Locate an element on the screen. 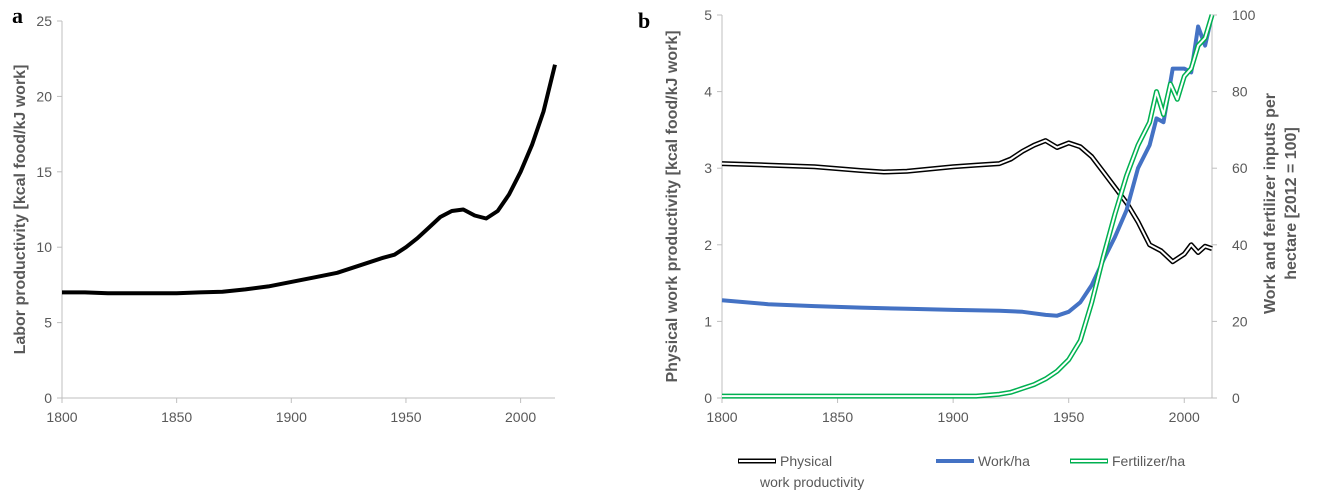 The height and width of the screenshot is (495, 1319). legend-item: Fertilizer/ha is located at coordinates (1127, 461).